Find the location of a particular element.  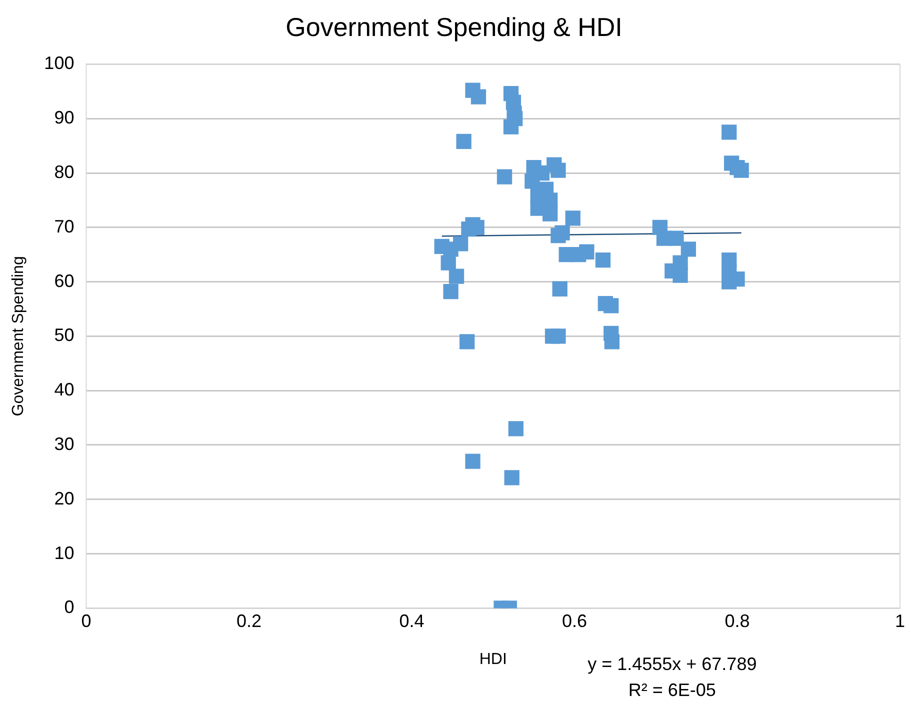

y-tick-label: 70 is located at coordinates (64, 226).